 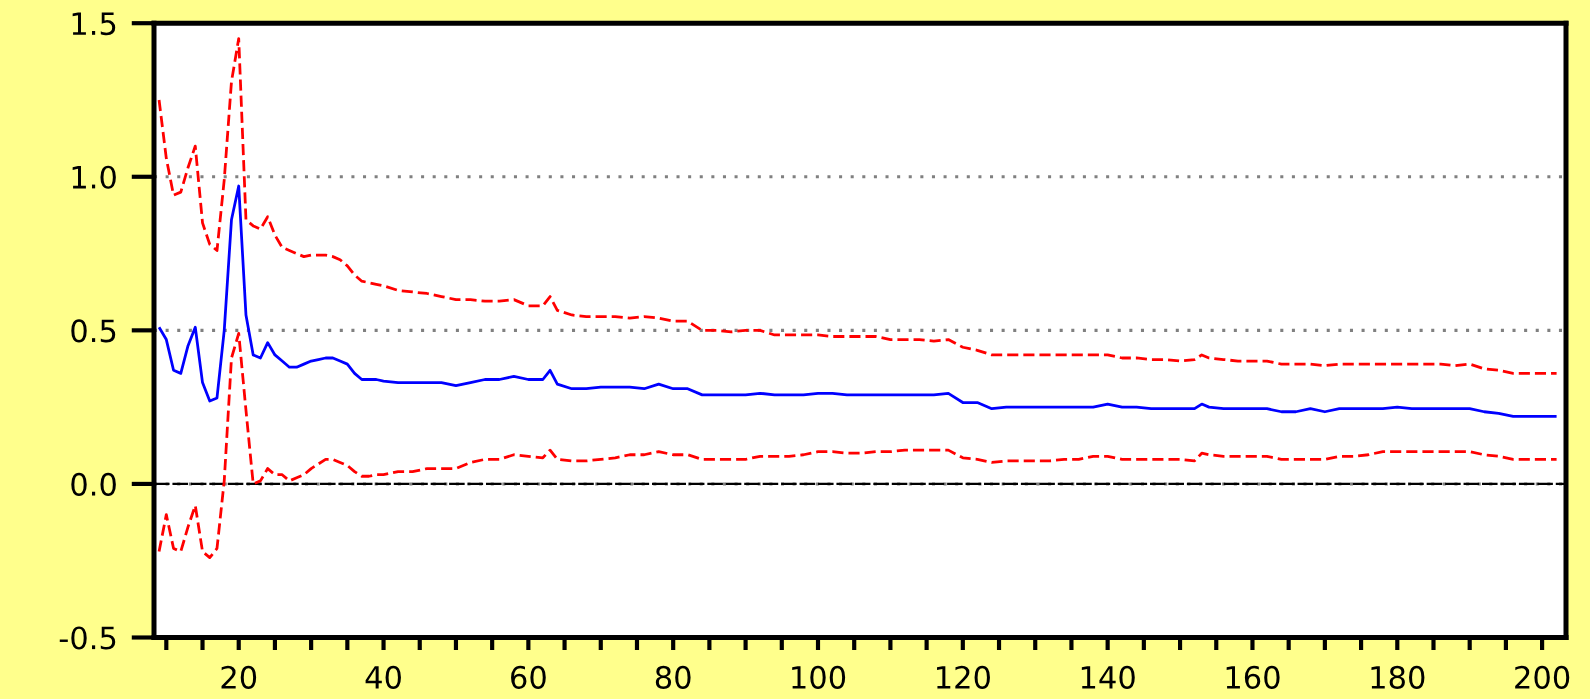 What do you see at coordinates (93, 331) in the screenshot?
I see `y-tick-label: 0.5` at bounding box center [93, 331].